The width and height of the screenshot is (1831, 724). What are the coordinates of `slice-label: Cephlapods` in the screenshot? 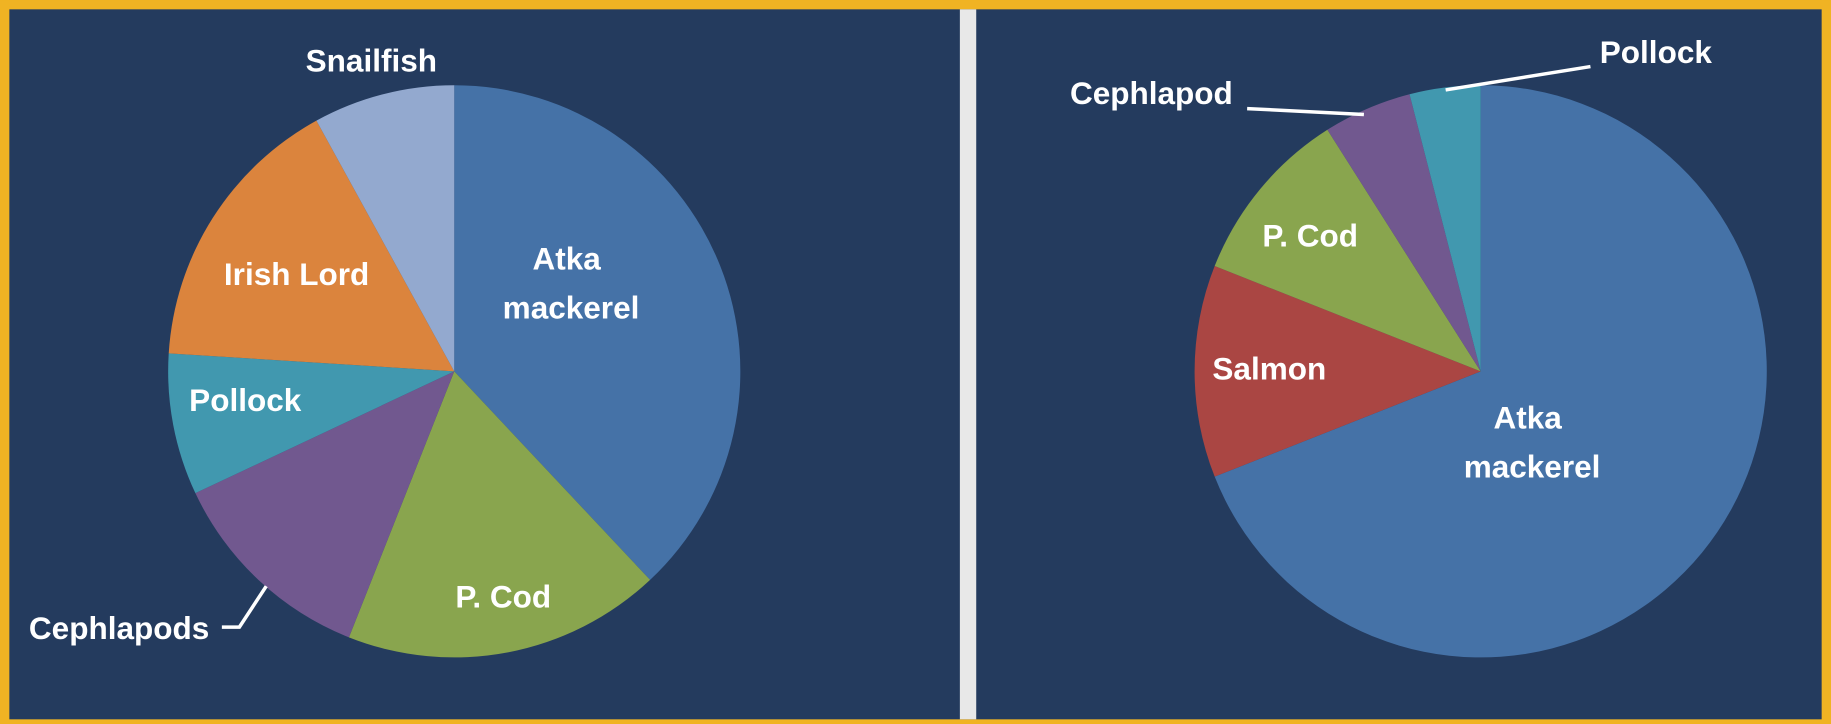 It's located at (119, 628).